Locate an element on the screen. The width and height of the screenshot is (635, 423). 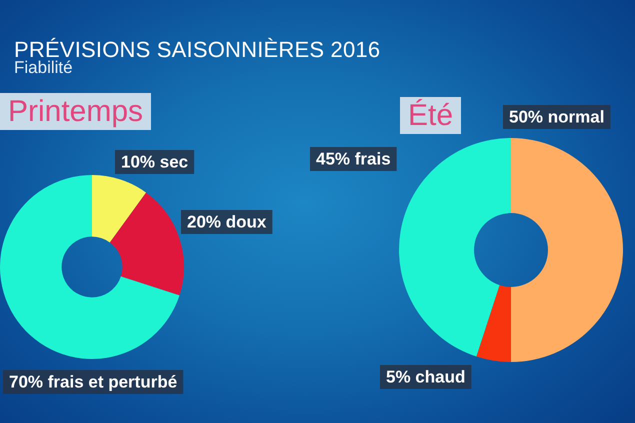
slice-label: 10% sec is located at coordinates (154, 162).